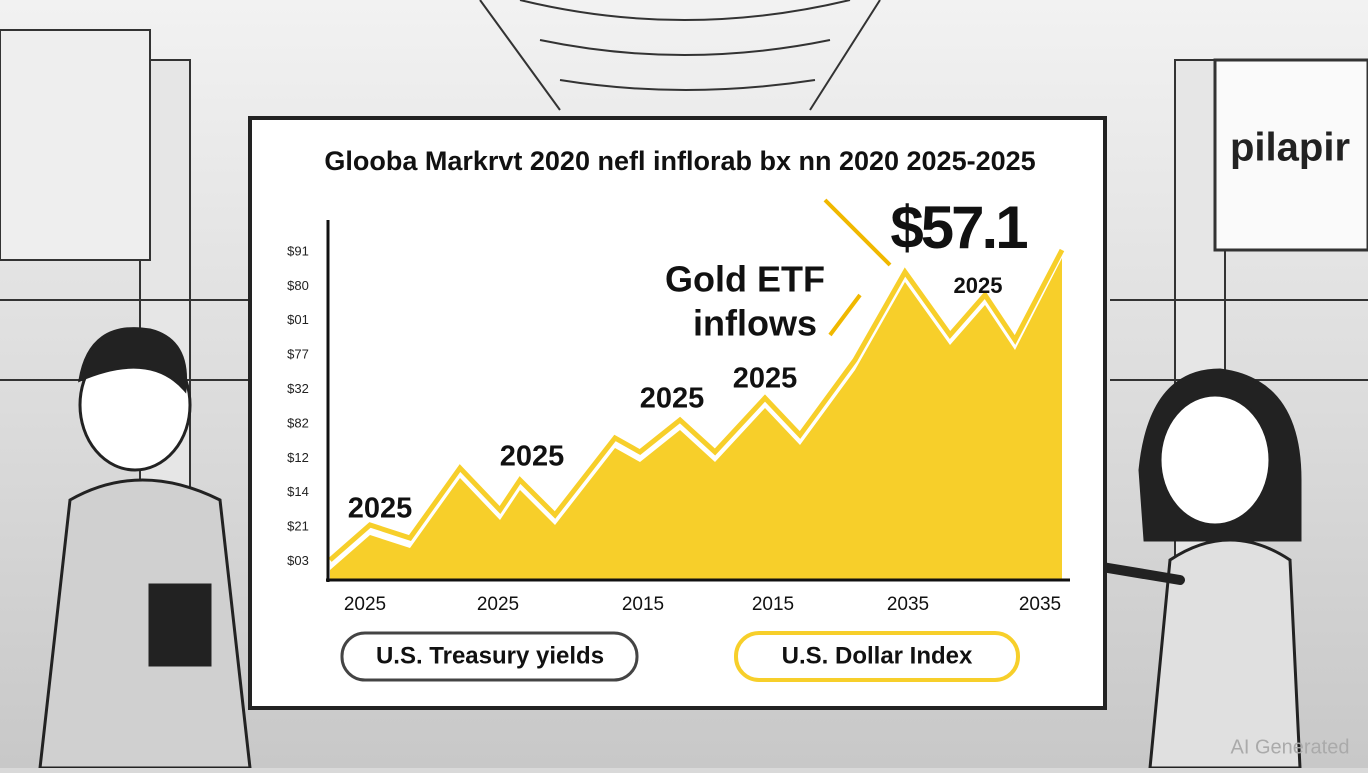 This screenshot has width=1368, height=773. I want to click on peak-value: $57.1, so click(958, 227).